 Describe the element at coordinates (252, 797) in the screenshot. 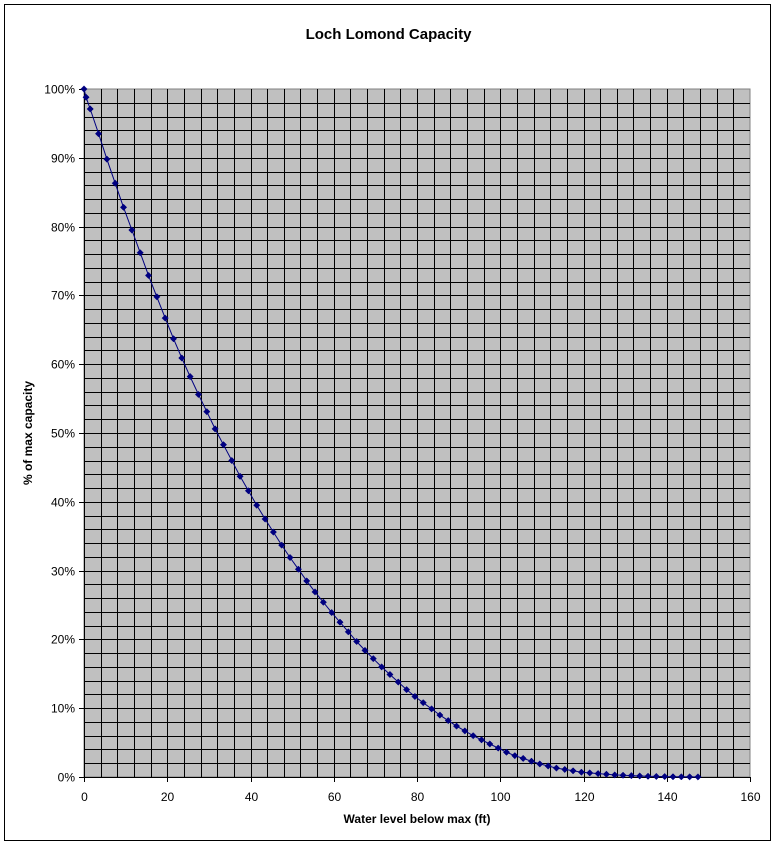

I see `x-tick-label: 40` at that location.